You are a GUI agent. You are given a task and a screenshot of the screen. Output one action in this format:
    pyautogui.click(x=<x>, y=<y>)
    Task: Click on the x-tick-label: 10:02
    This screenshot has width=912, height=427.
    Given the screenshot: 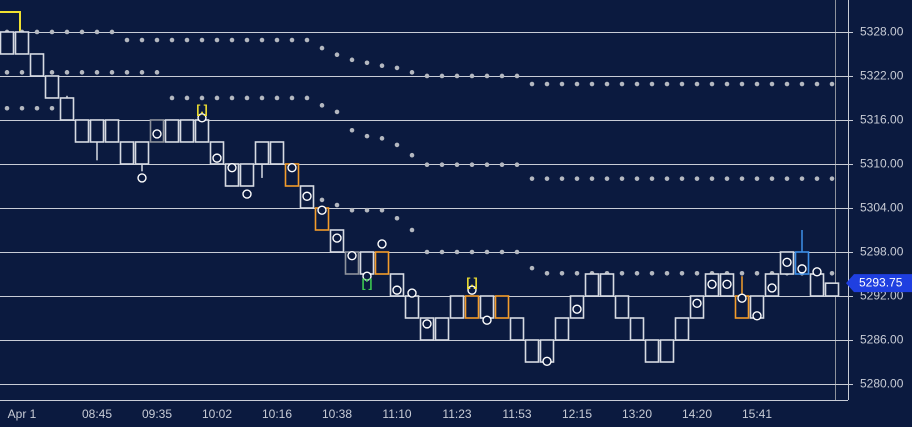 What is the action you would take?
    pyautogui.click(x=217, y=414)
    